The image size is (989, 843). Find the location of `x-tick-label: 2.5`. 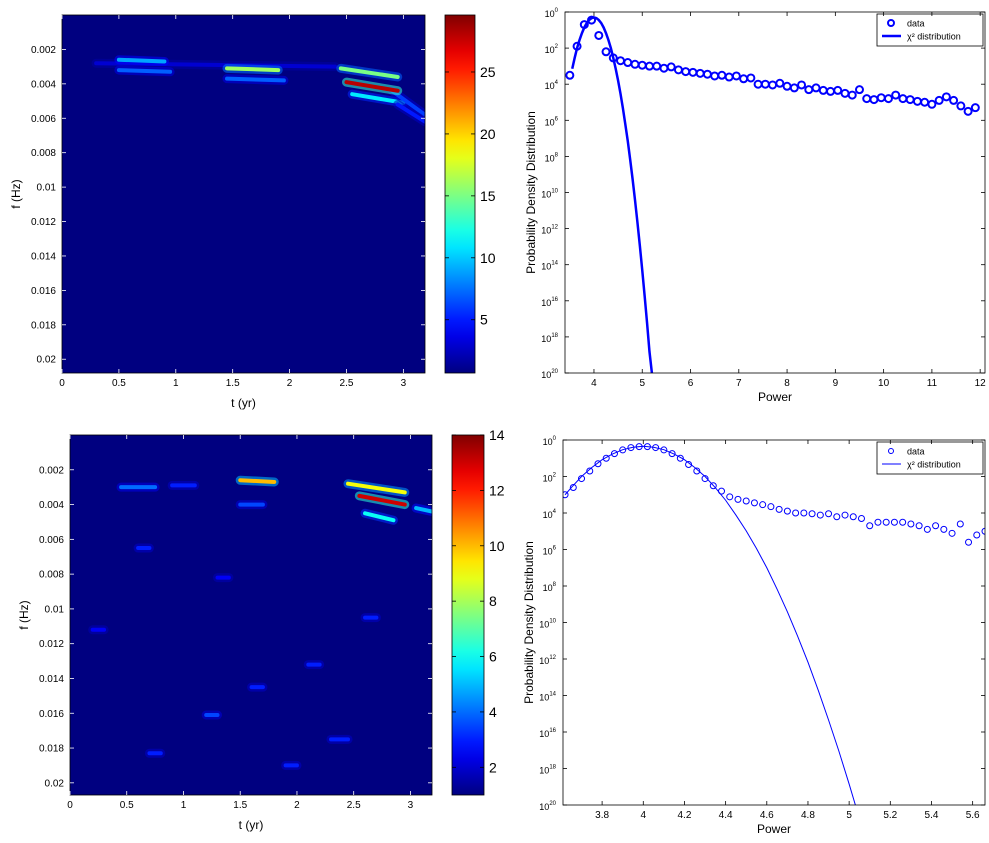

x-tick-label: 2.5 is located at coordinates (347, 383).